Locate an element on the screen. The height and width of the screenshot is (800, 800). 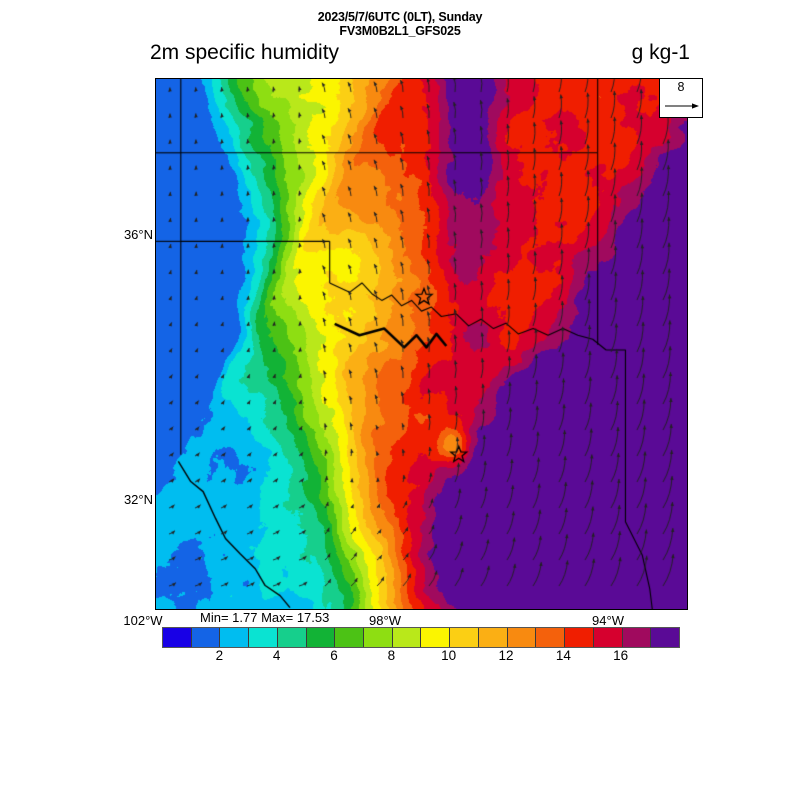
chart-title-datetime: 2023/5/7/6UTC (0LT), Sunday is located at coordinates (400, 17).